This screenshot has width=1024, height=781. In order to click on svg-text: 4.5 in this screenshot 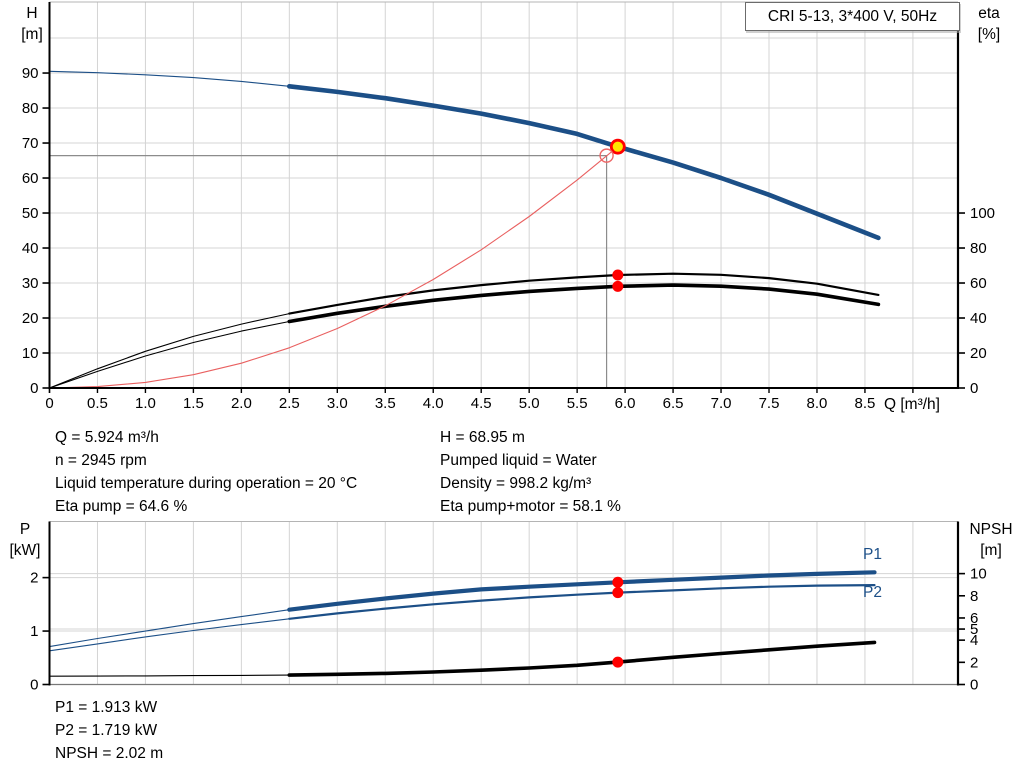, I will do `click(481, 403)`.